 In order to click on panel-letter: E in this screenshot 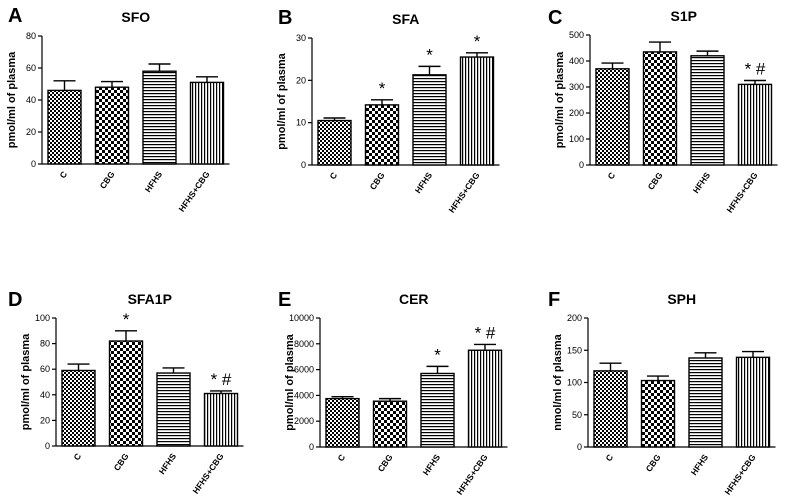, I will do `click(284, 300)`.